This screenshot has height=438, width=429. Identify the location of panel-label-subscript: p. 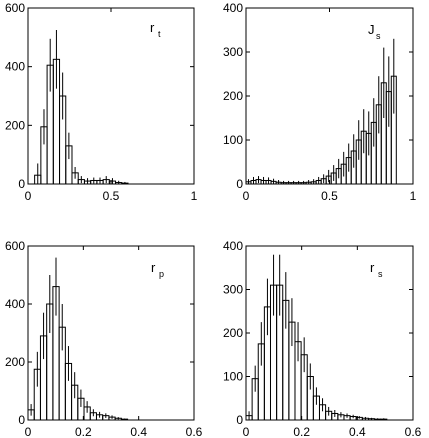
(161, 274).